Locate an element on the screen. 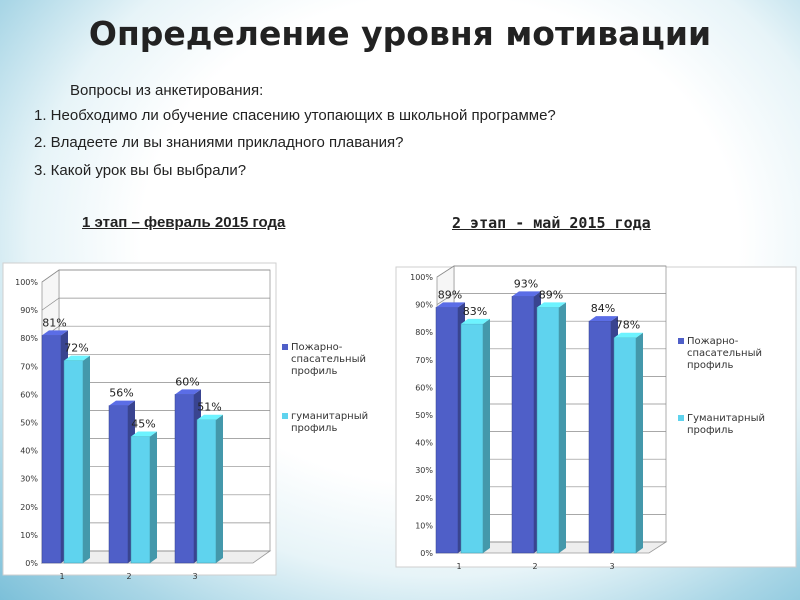 Image resolution: width=800 pixels, height=600 pixels. stage-1-heading: 1 этап – февраль 2015 года is located at coordinates (184, 222).